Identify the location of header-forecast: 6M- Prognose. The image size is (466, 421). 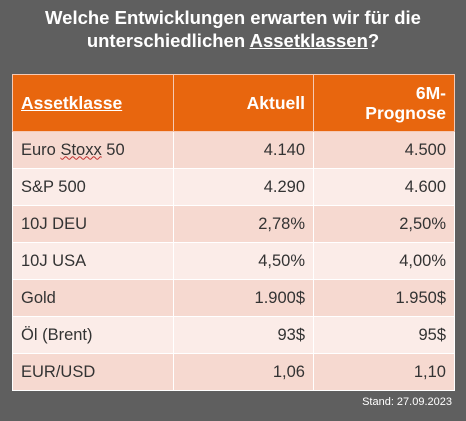
(384, 103).